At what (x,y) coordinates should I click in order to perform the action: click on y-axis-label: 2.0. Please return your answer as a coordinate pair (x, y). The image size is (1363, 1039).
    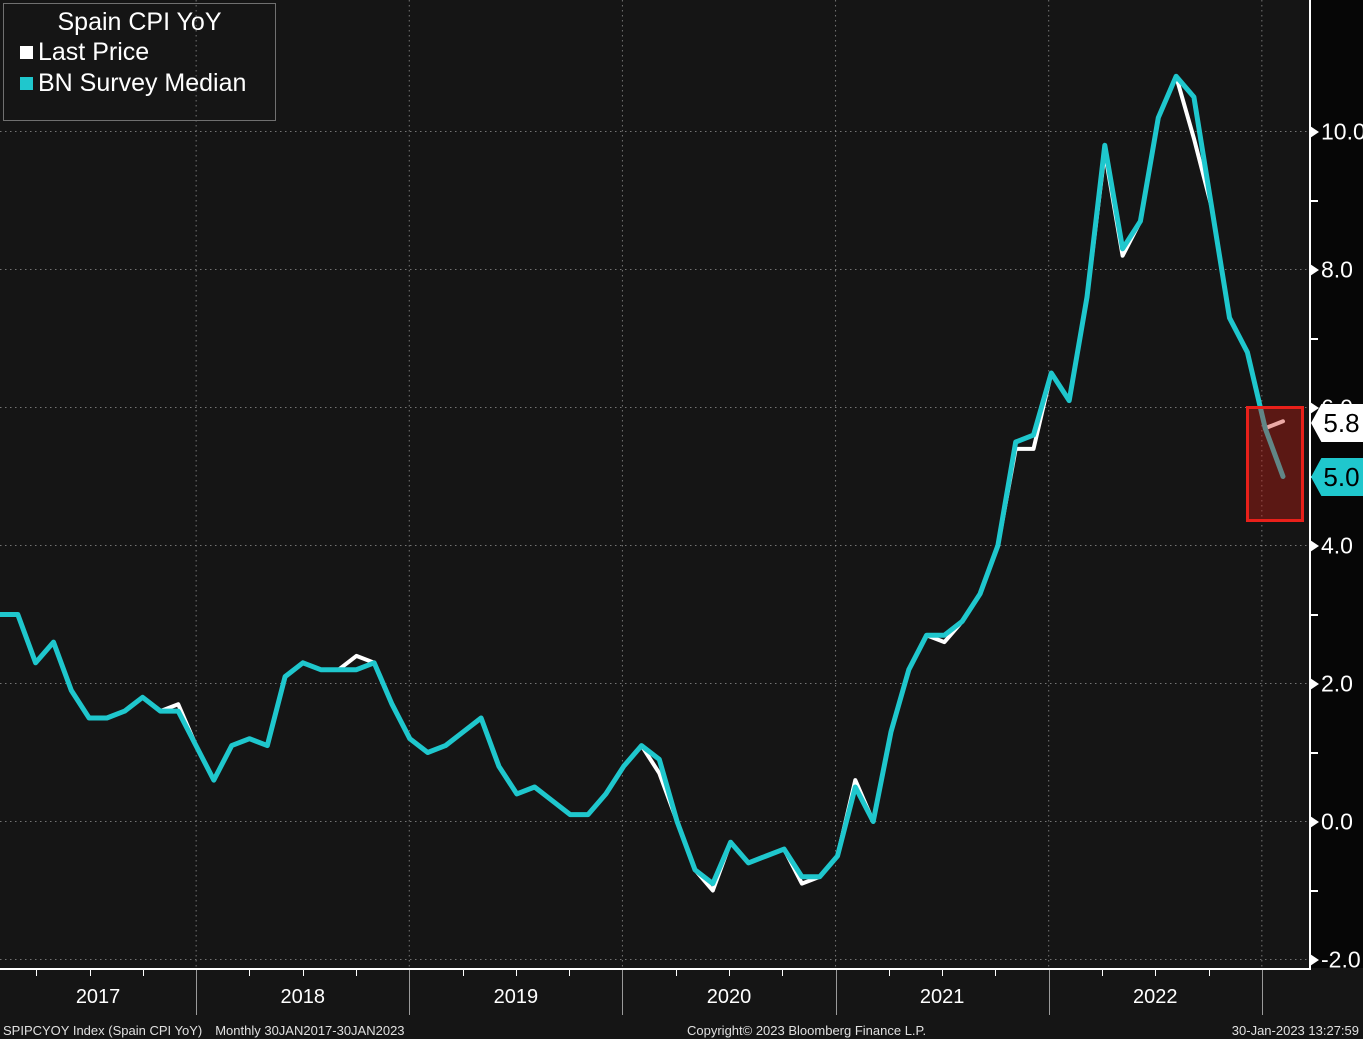
    Looking at the image, I should click on (1337, 683).